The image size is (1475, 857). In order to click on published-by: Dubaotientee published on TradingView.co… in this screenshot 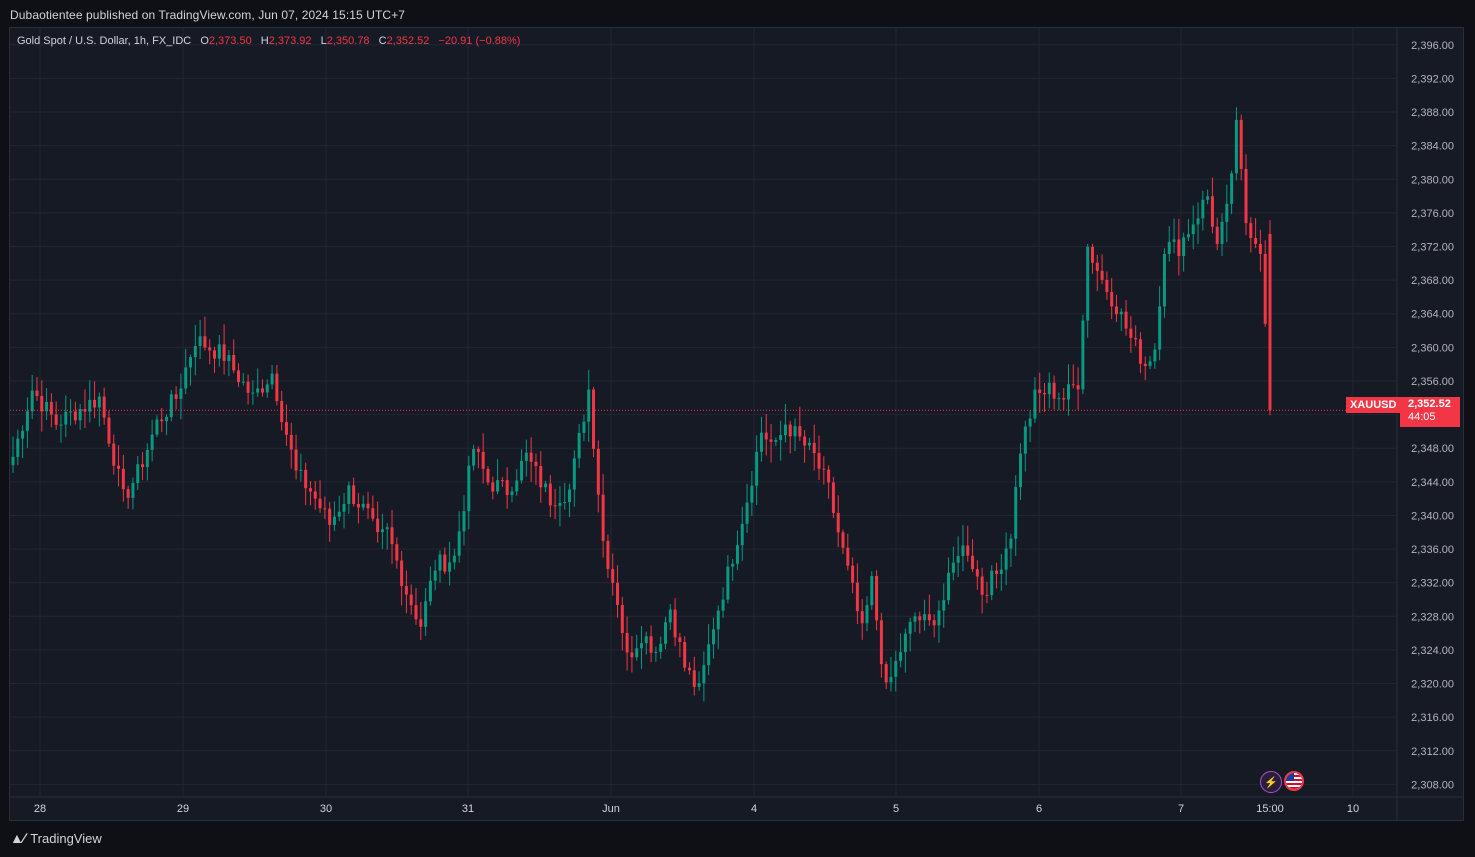, I will do `click(208, 15)`.